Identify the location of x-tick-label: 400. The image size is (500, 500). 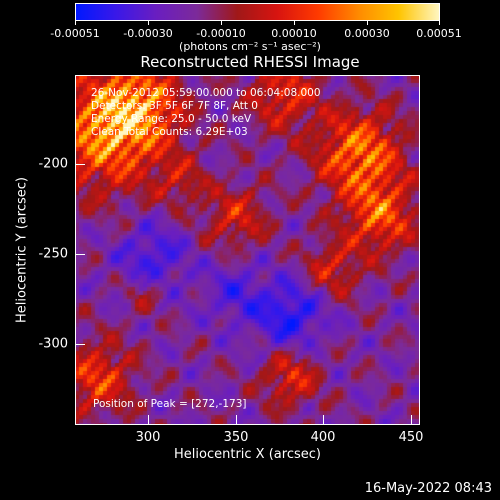
(323, 437).